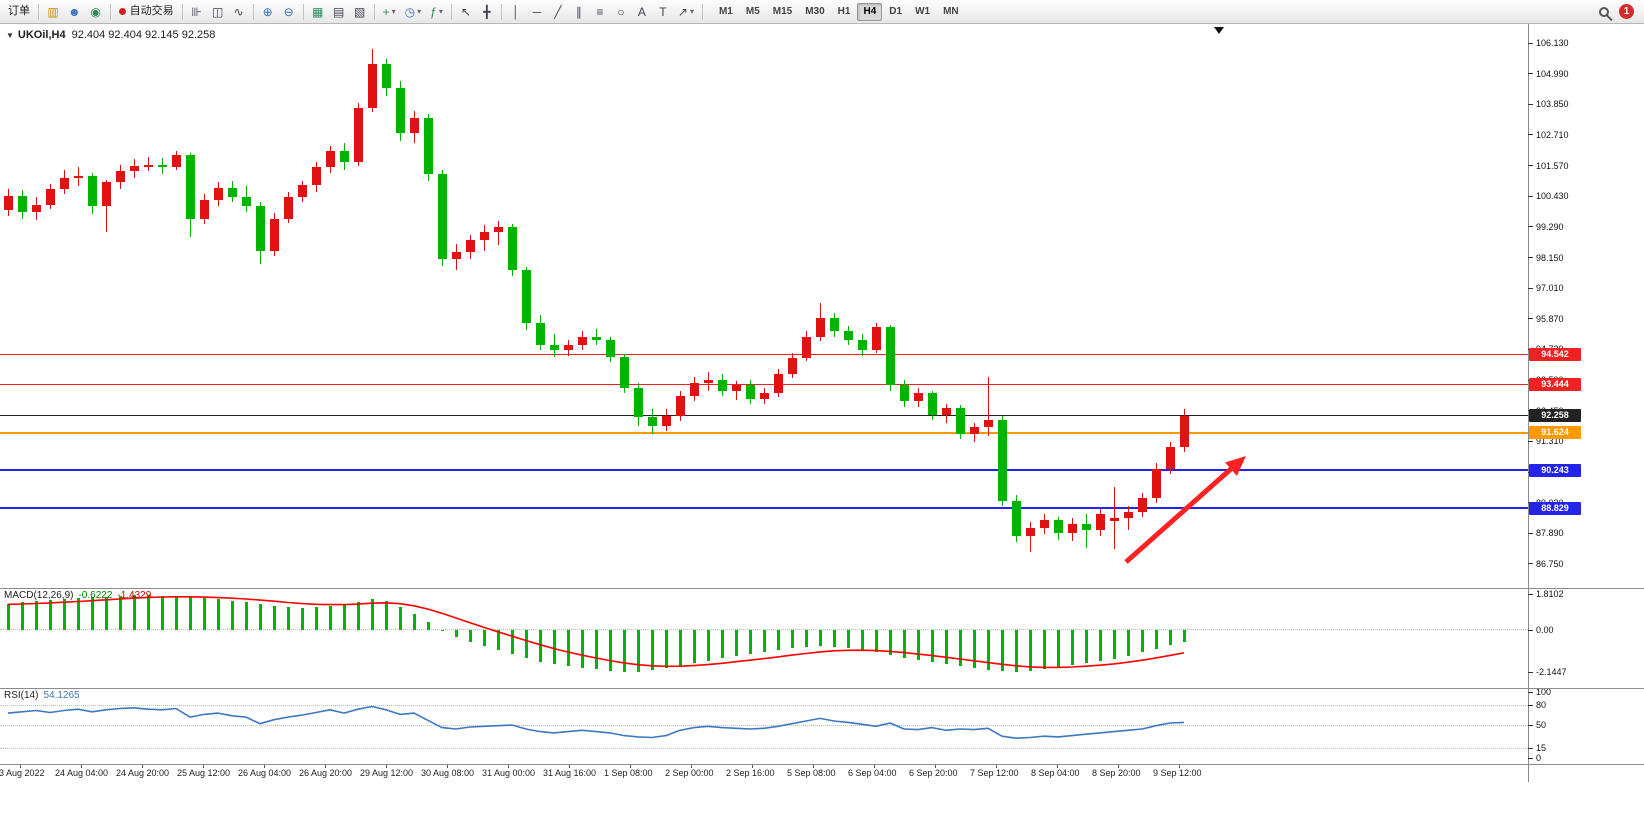  What do you see at coordinates (663, 12) in the screenshot?
I see `label-tool-icon: T` at bounding box center [663, 12].